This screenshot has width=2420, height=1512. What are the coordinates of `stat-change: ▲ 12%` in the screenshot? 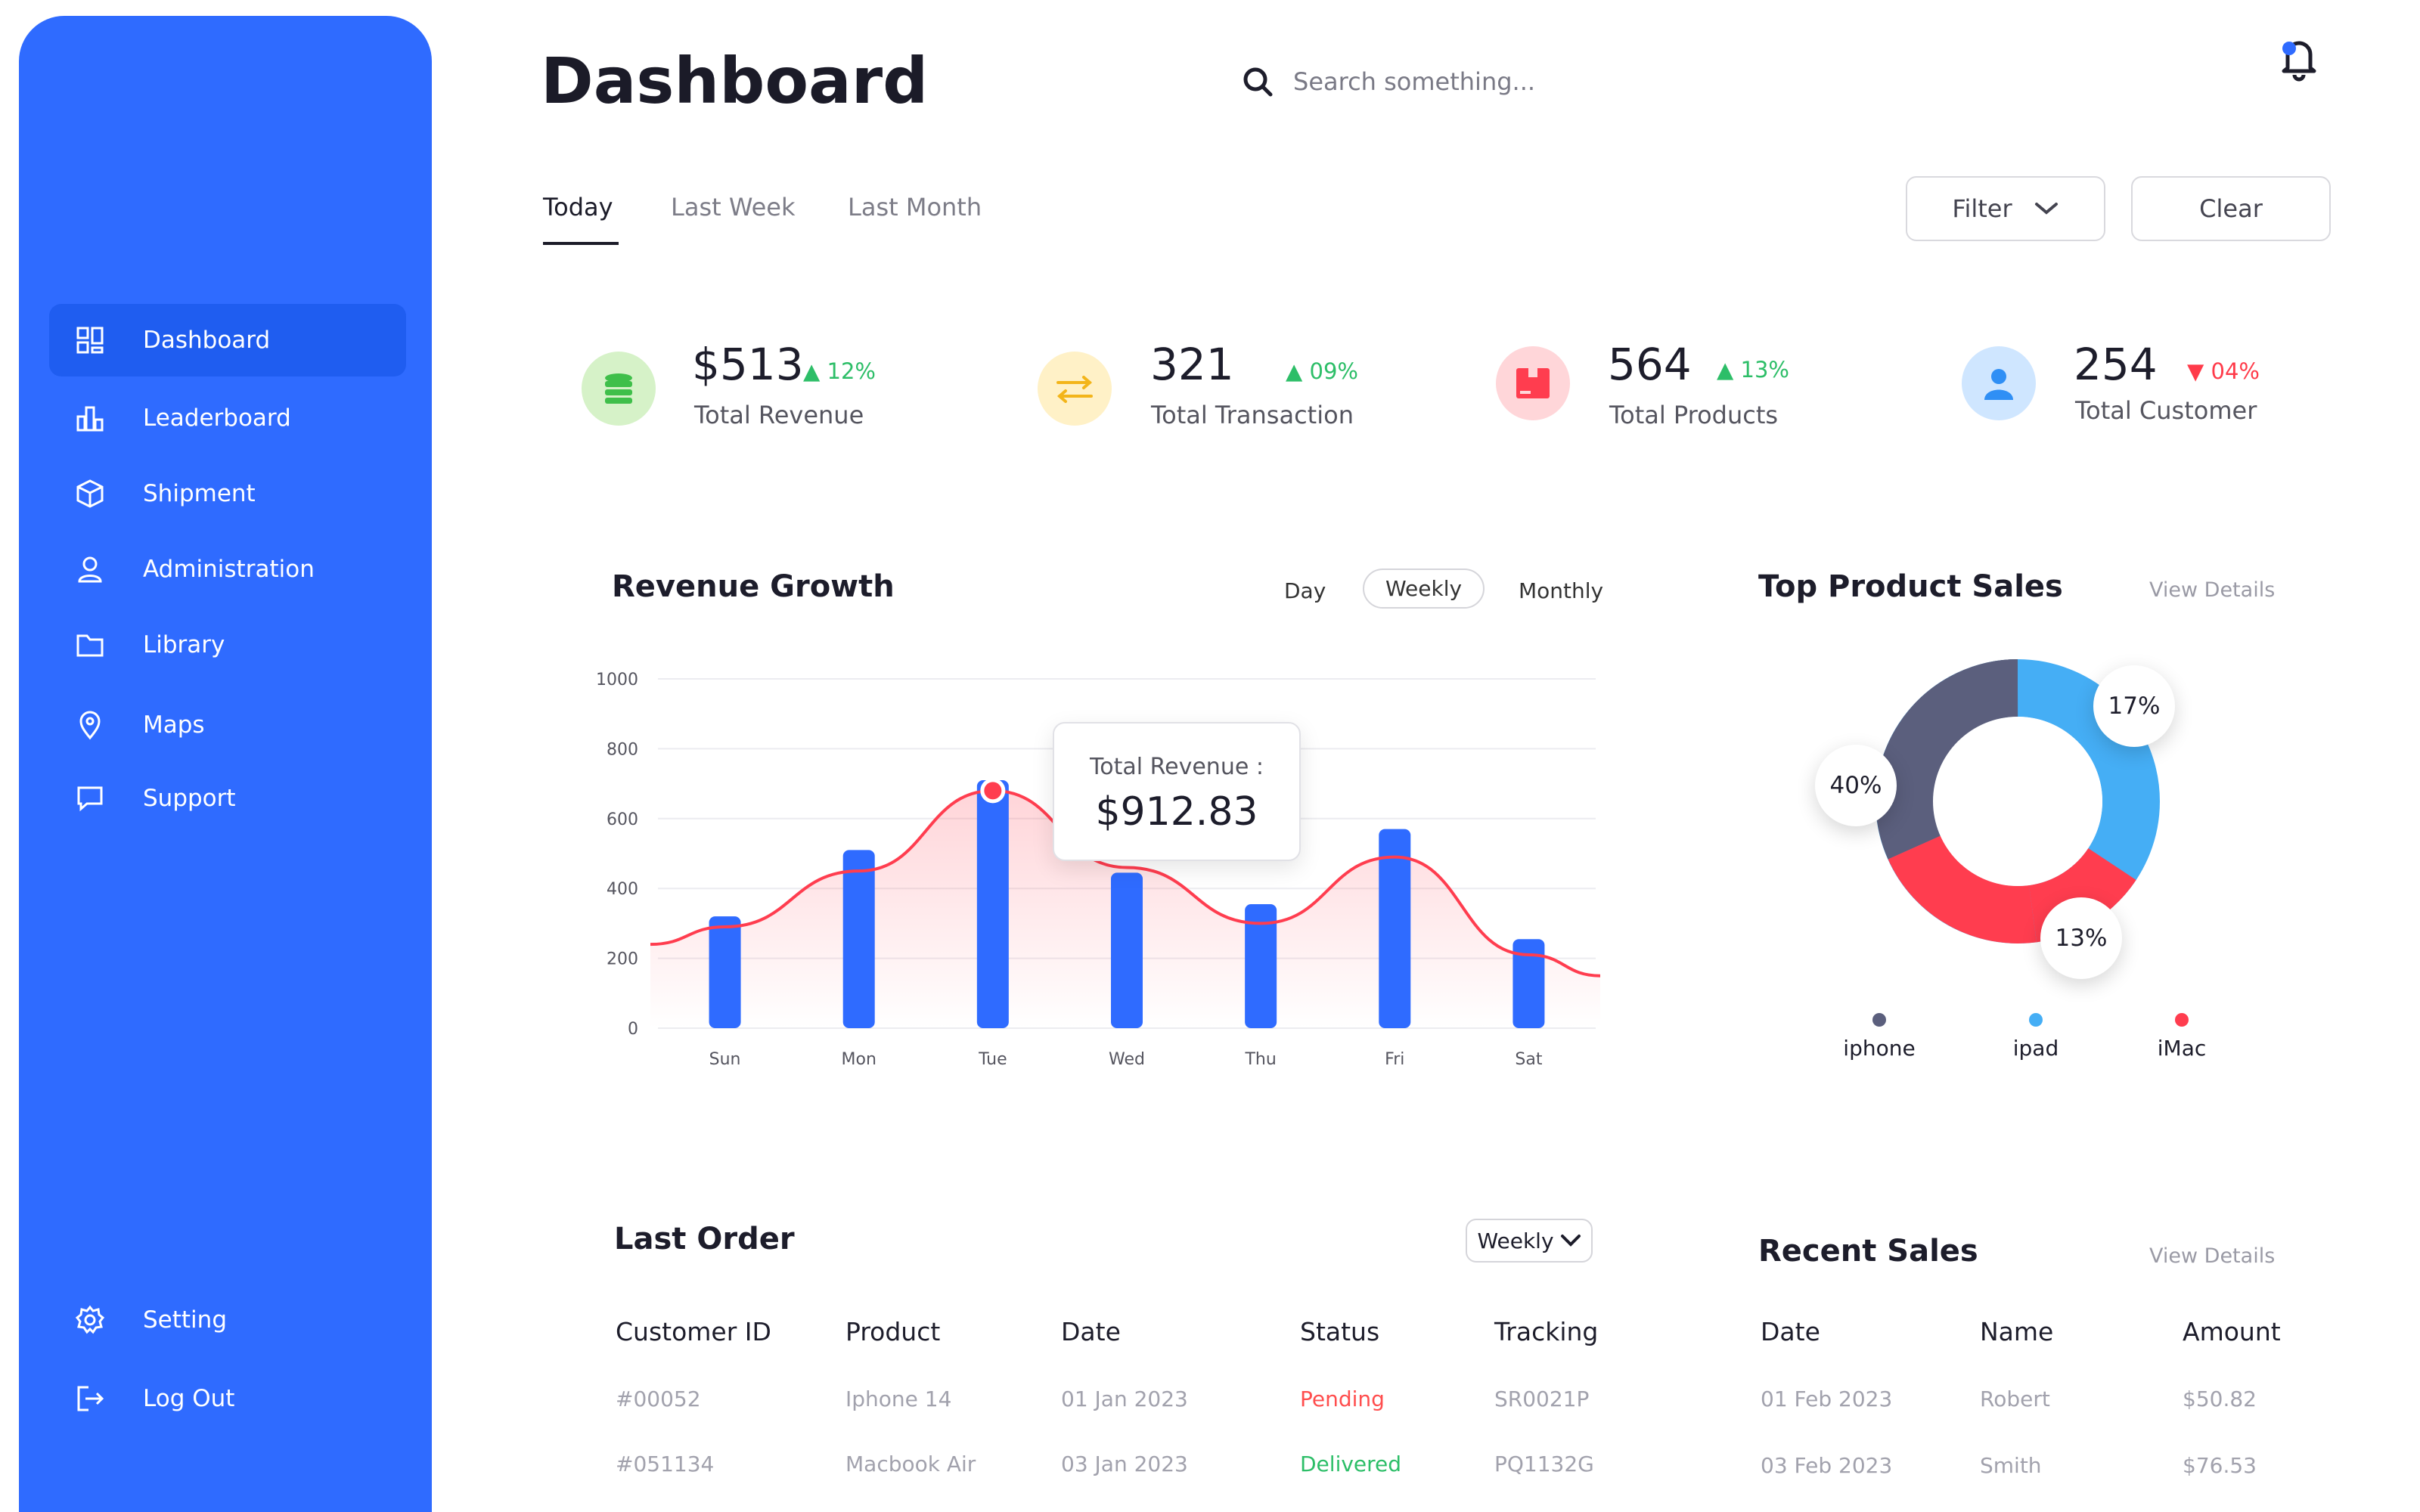 It's located at (839, 371).